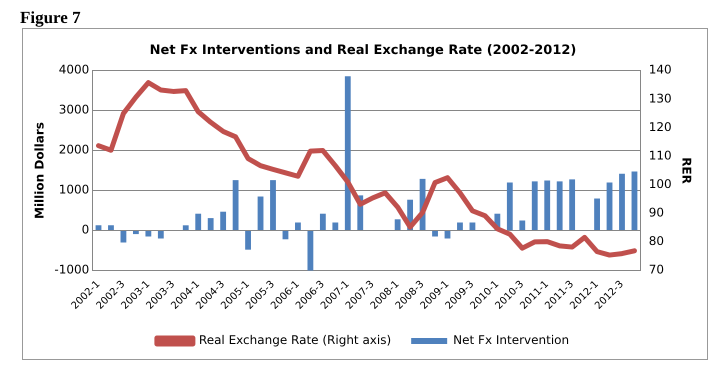  What do you see at coordinates (660, 127) in the screenshot?
I see `y2-tick-label: 120` at bounding box center [660, 127].